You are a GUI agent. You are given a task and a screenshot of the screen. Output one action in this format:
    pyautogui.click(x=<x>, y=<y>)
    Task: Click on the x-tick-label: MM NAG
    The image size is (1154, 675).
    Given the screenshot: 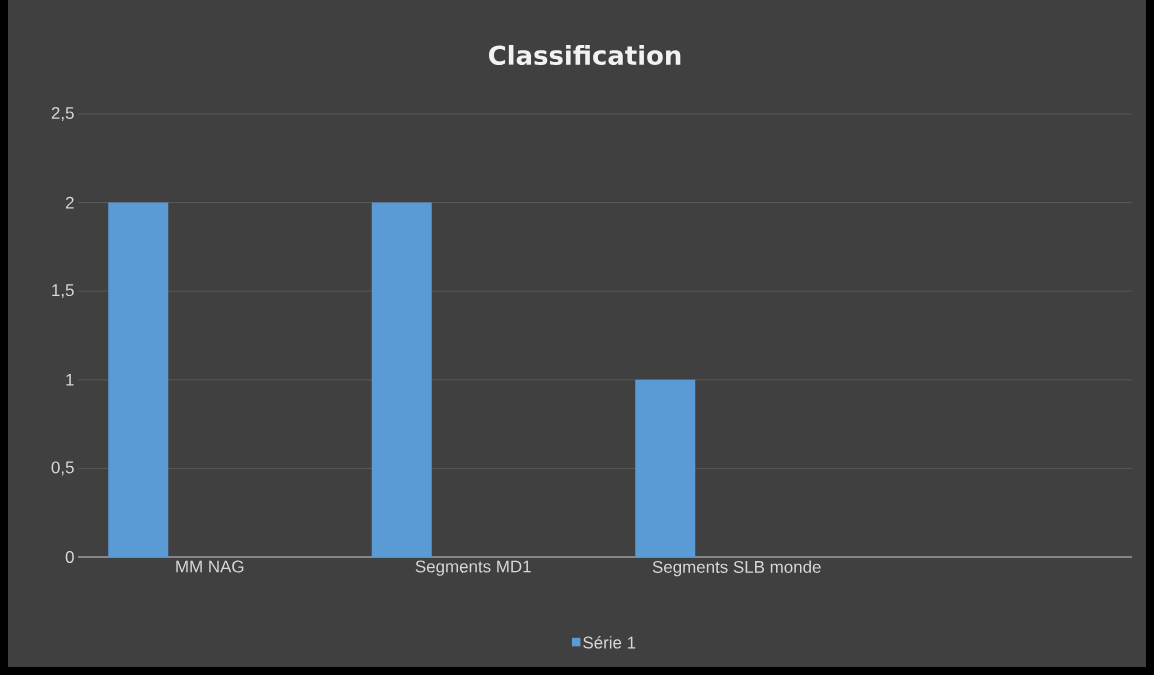 What is the action you would take?
    pyautogui.click(x=210, y=566)
    